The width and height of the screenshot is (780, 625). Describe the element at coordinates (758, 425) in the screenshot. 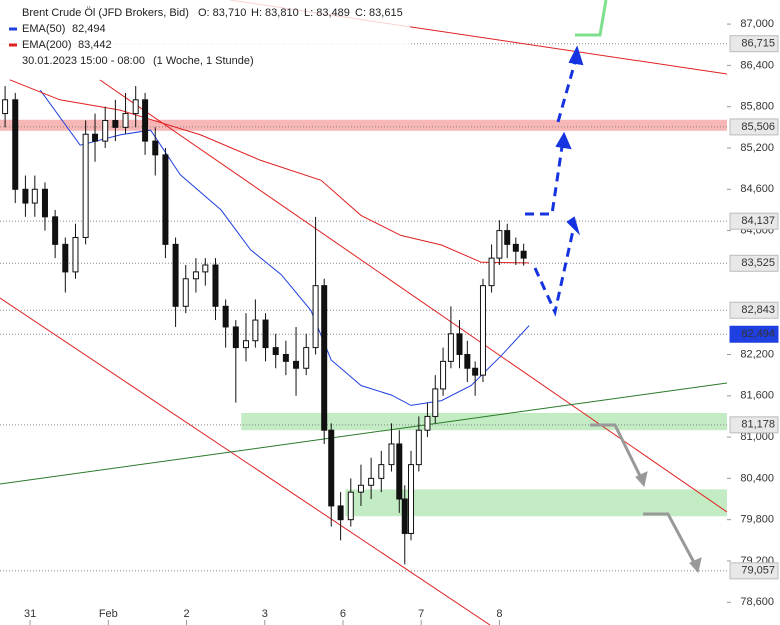

I see `level-label: 81,178` at that location.